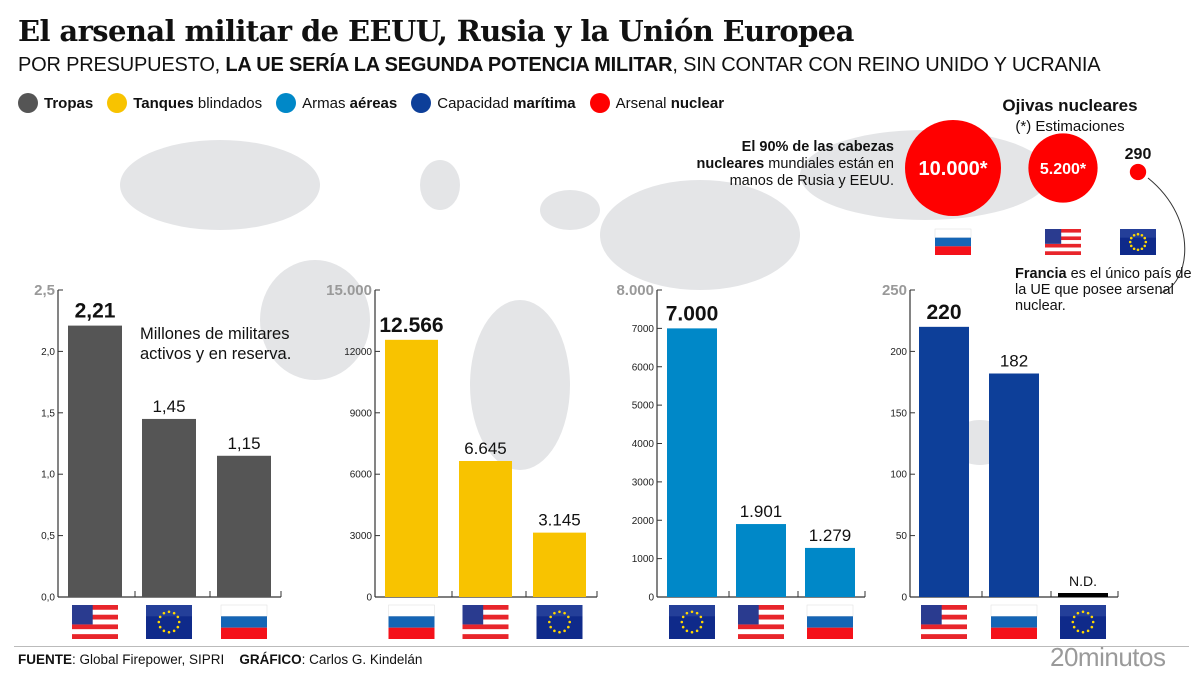  Describe the element at coordinates (362, 659) in the screenshot. I see `graphic-credit: : Carlos G. Kindelán` at that location.